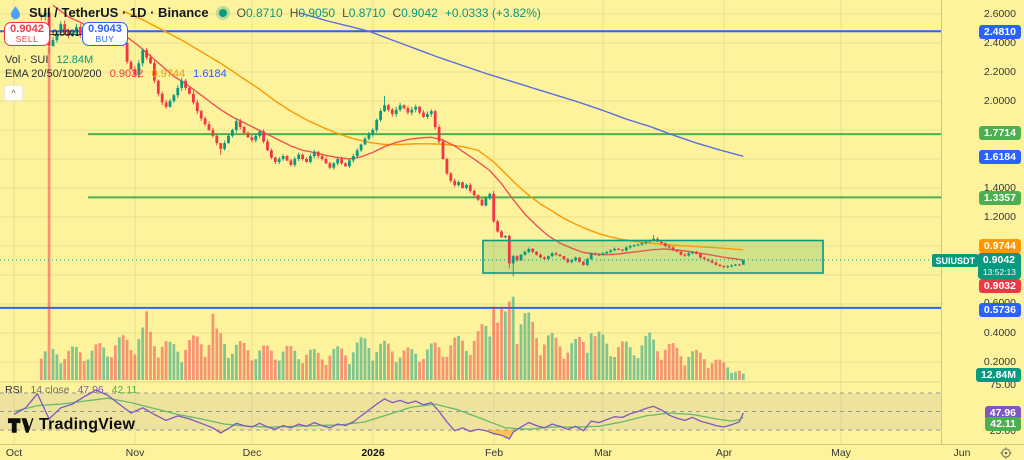 Image resolution: width=1024 pixels, height=460 pixels. What do you see at coordinates (105, 28) in the screenshot?
I see `buy-price: 0.9043` at bounding box center [105, 28].